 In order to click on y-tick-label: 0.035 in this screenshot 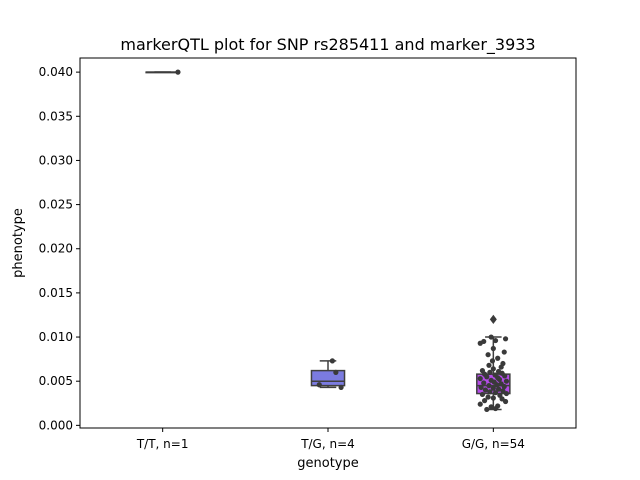, I will do `click(56, 116)`.